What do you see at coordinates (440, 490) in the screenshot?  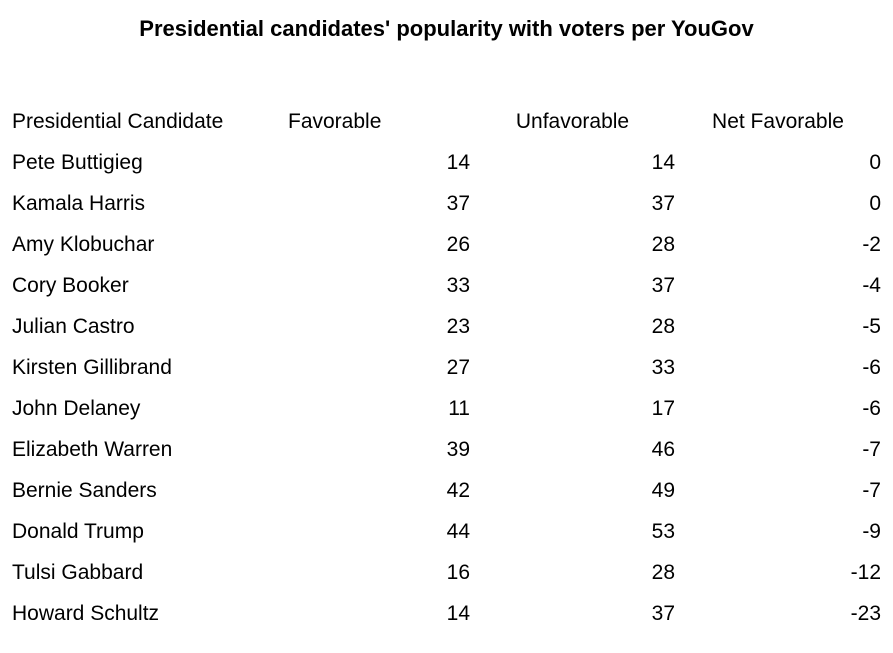 I see `table-row: Bernie Sanders 42 49 -7` at bounding box center [440, 490].